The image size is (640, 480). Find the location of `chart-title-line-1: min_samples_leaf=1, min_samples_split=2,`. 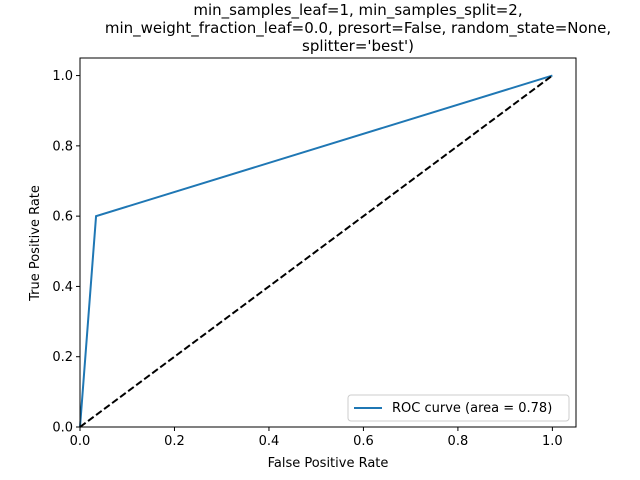

chart-title-line-1: min_samples_leaf=1, min_samples_split=2, is located at coordinates (357, 10).